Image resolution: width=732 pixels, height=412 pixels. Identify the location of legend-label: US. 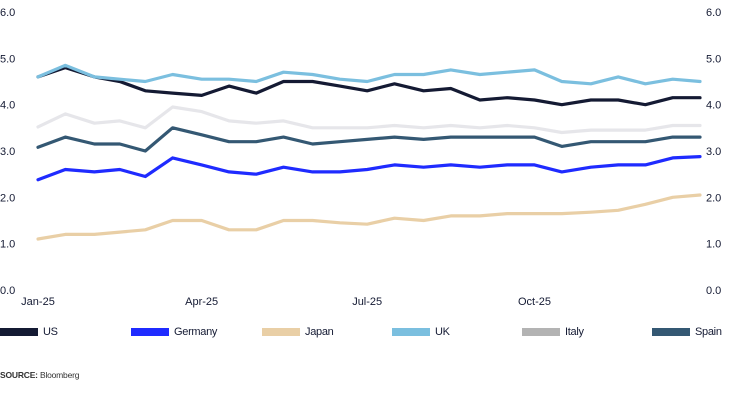
(50, 332).